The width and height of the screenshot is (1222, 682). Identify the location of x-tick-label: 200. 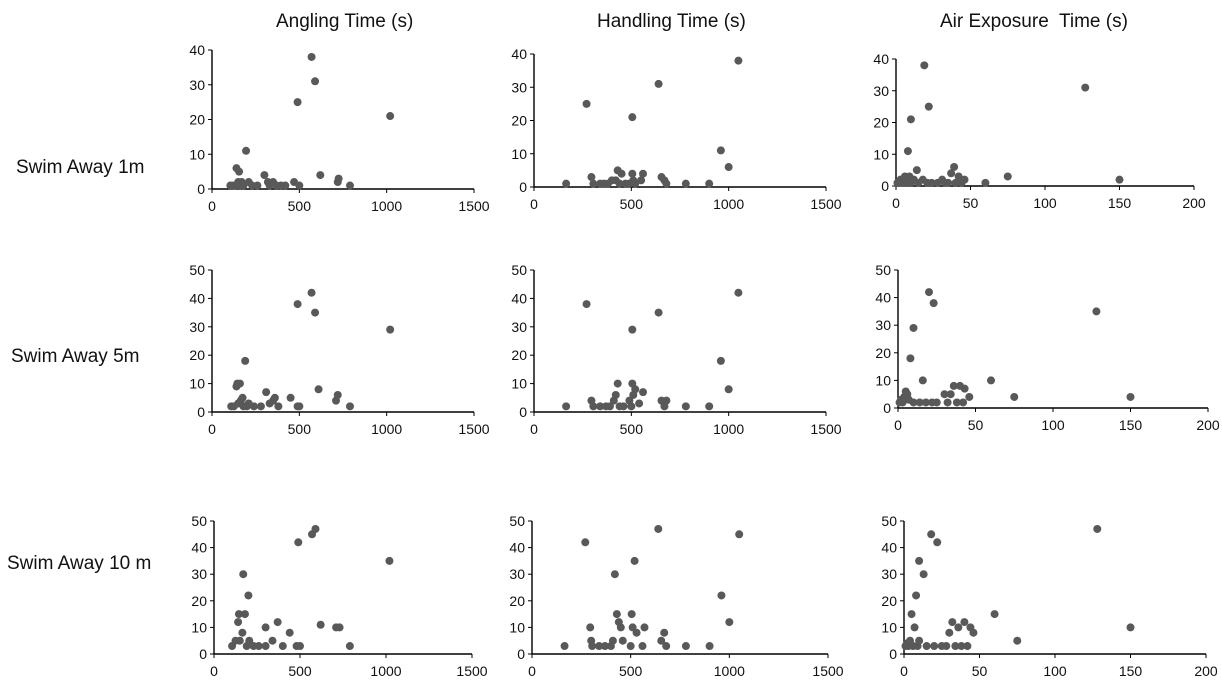
(1208, 425).